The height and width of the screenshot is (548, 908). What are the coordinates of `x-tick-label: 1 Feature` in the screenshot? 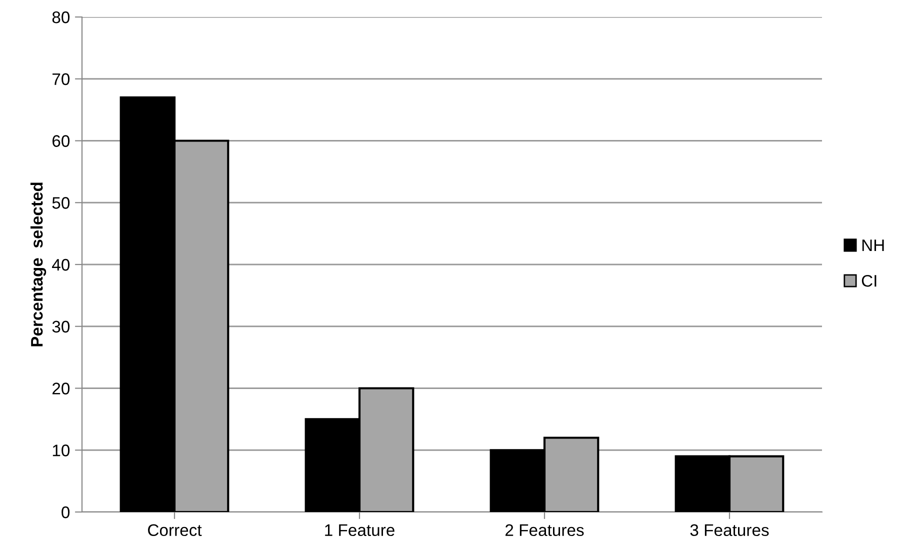 It's located at (359, 530).